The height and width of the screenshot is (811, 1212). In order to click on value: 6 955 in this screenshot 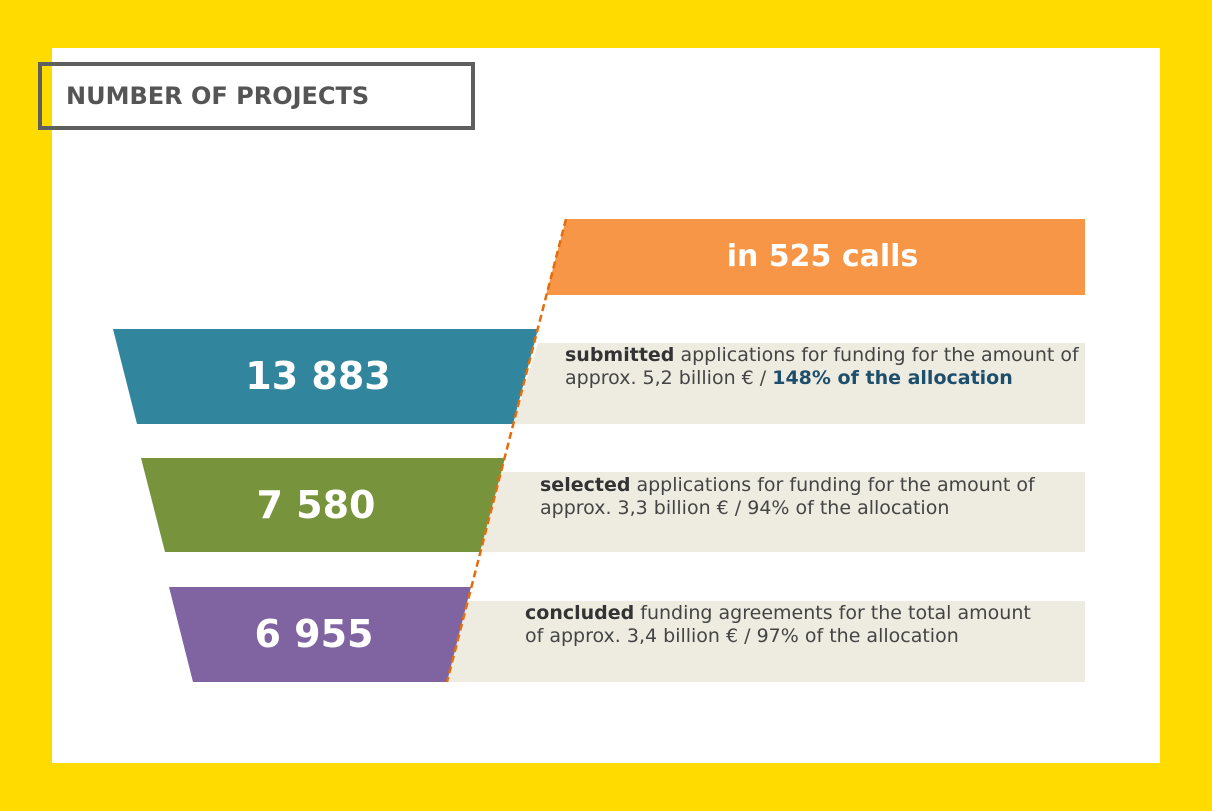, I will do `click(314, 634)`.